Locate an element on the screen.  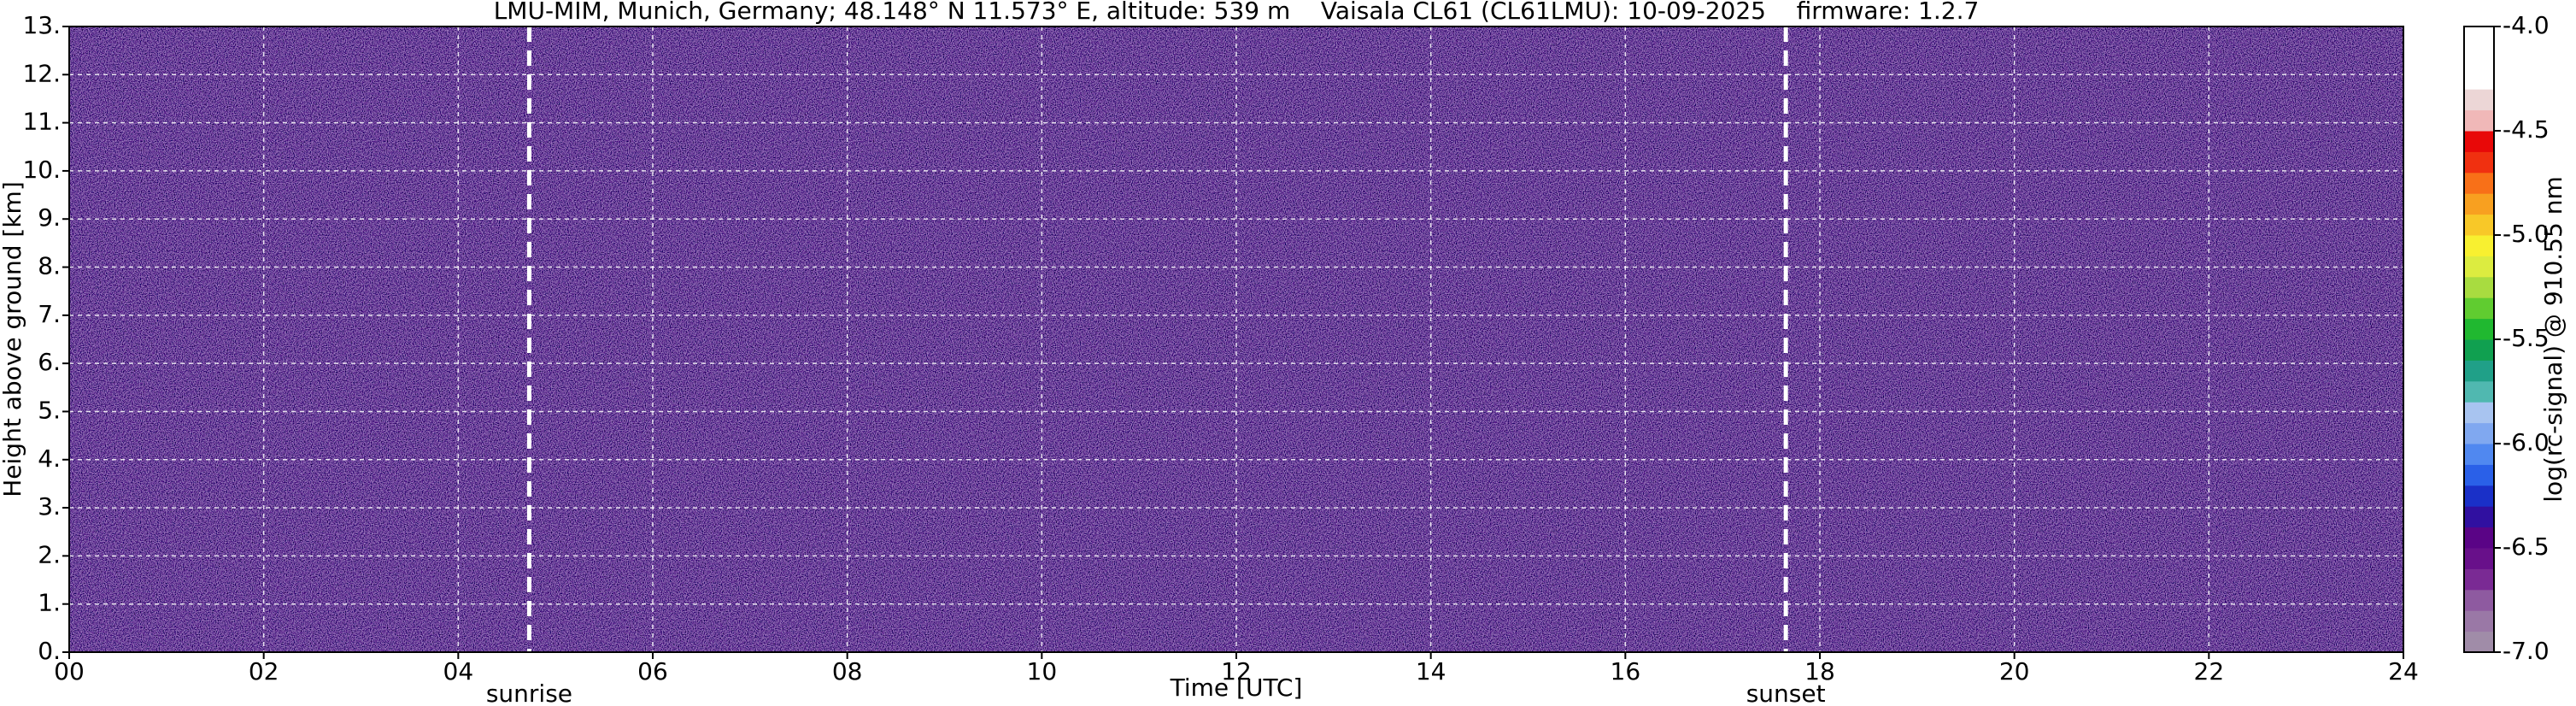
colorbar-tick-label: -6.0 is located at coordinates (2526, 442).